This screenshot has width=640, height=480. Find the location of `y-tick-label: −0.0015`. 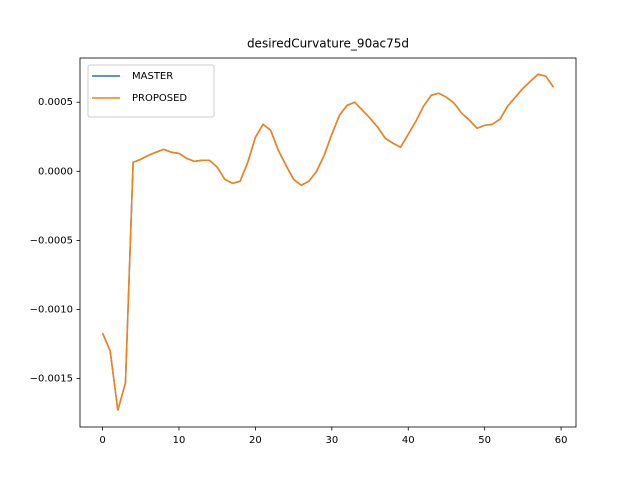

y-tick-label: −0.0015 is located at coordinates (51, 379).